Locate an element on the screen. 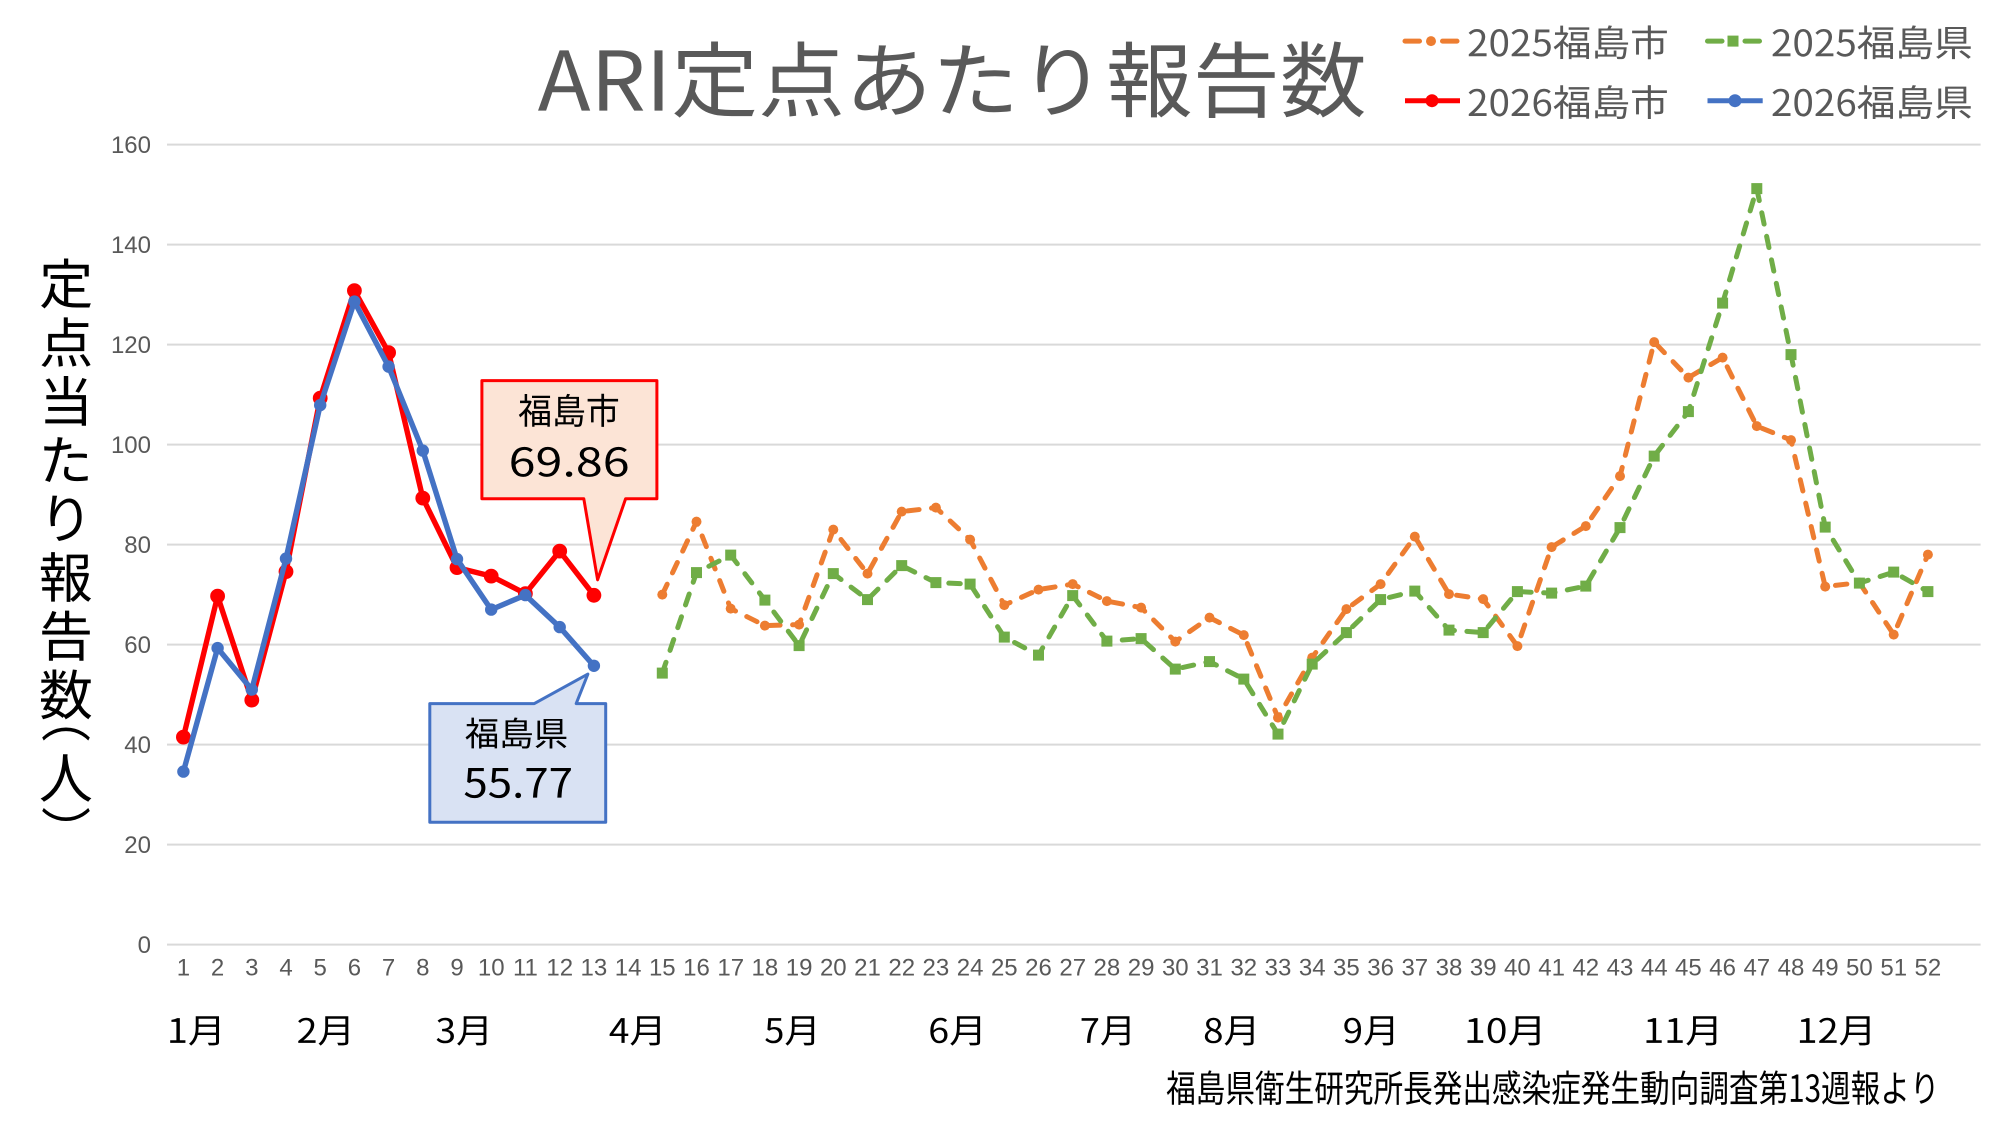 This screenshot has height=1125, width=2000. svg-text: 1 is located at coordinates (183, 968).